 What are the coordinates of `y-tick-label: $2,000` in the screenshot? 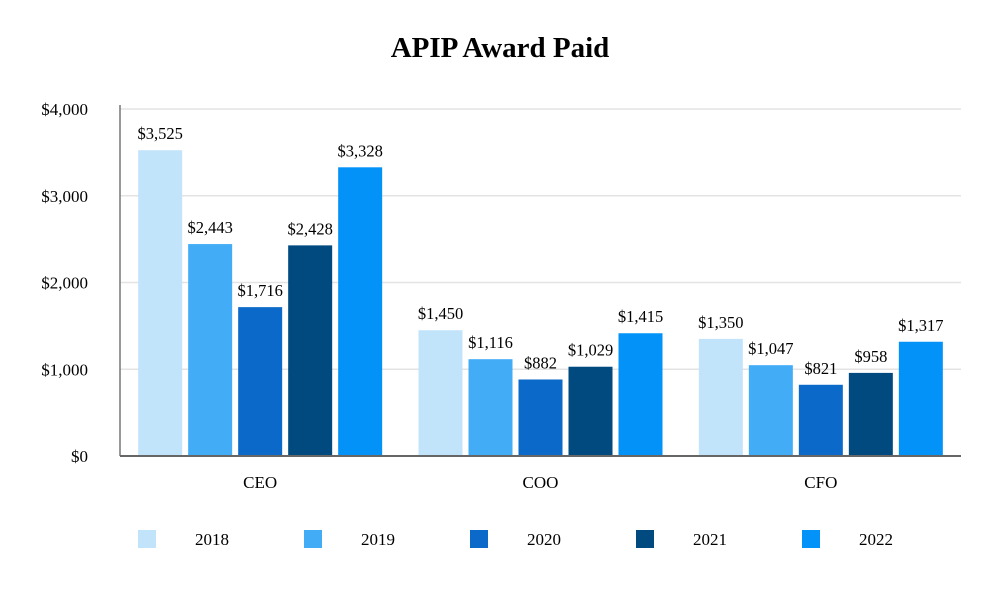 It's located at (64, 283).